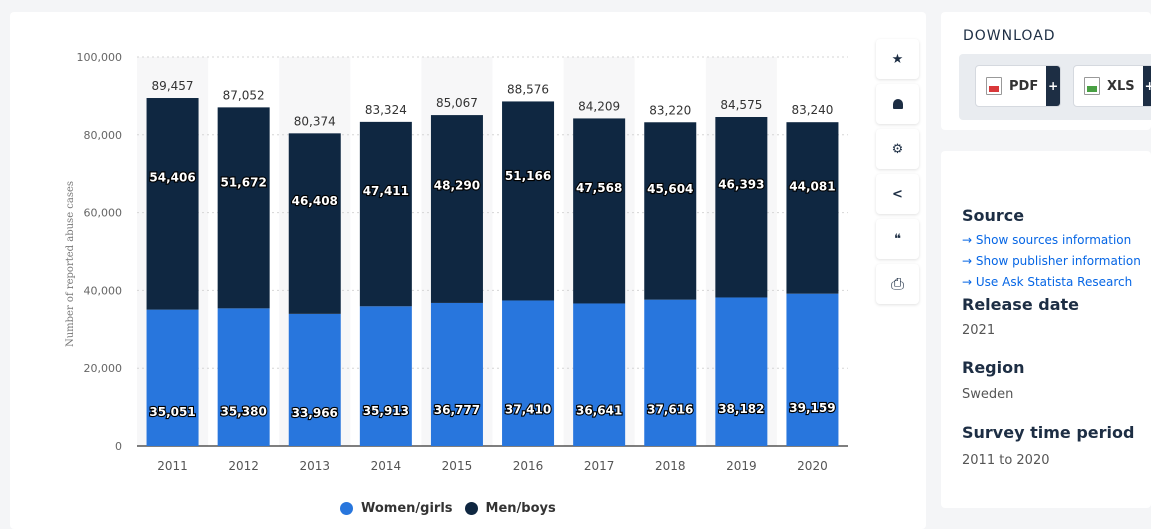 This screenshot has height=529, width=1151. I want to click on pdf-plus-icon: +, so click(1053, 86).